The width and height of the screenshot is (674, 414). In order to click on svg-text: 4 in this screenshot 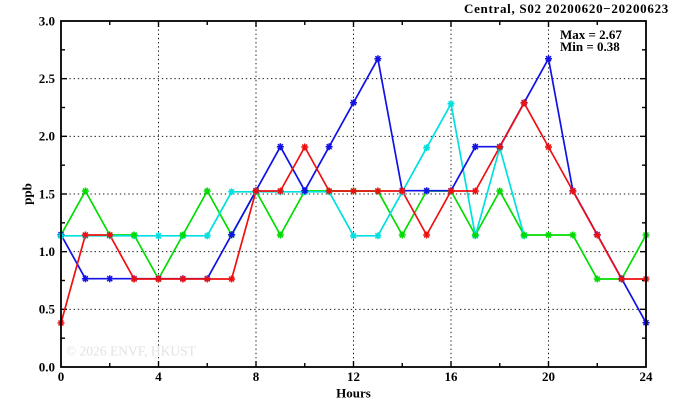, I will do `click(158, 376)`.